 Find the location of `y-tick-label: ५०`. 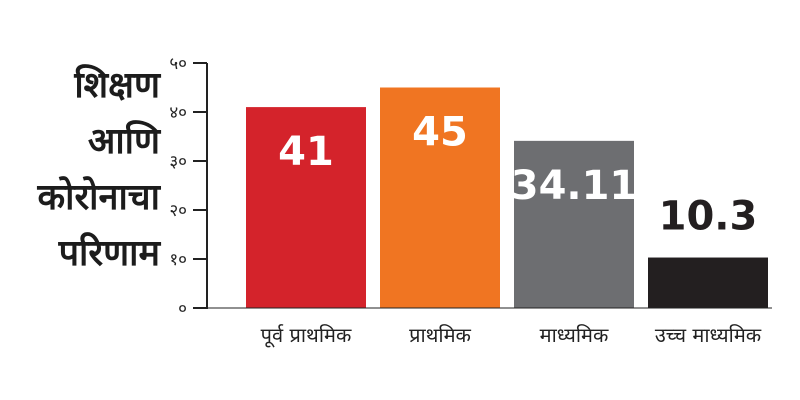

y-tick-label: ५० is located at coordinates (178, 64).